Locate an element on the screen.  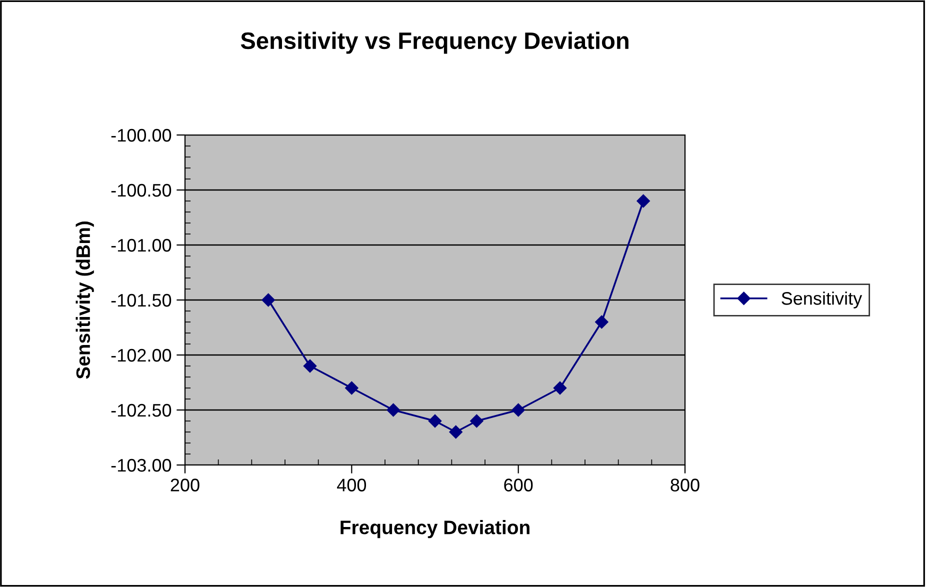
y-tick-label: -103.00 is located at coordinates (141, 465).